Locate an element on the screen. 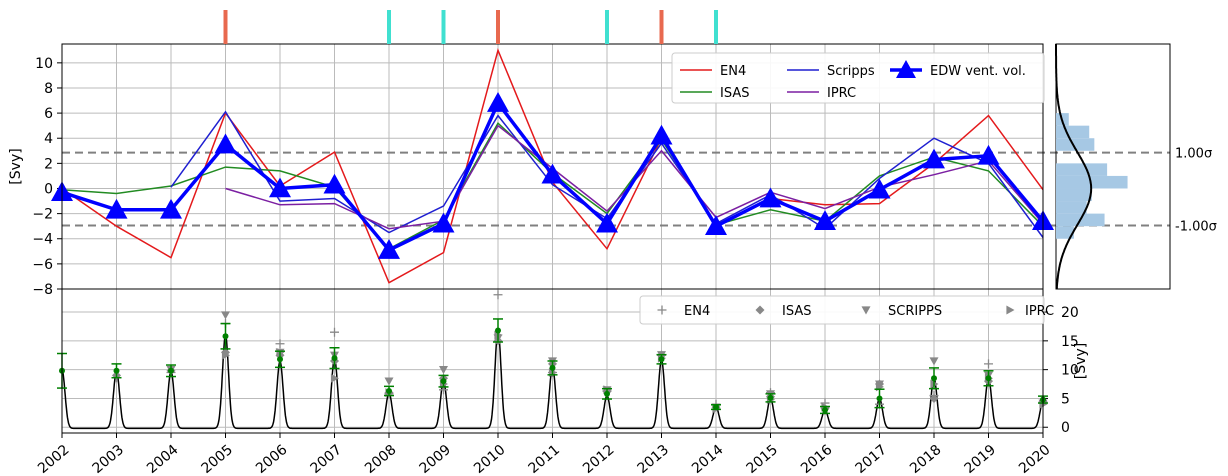  mean-point-2012 is located at coordinates (607, 393).